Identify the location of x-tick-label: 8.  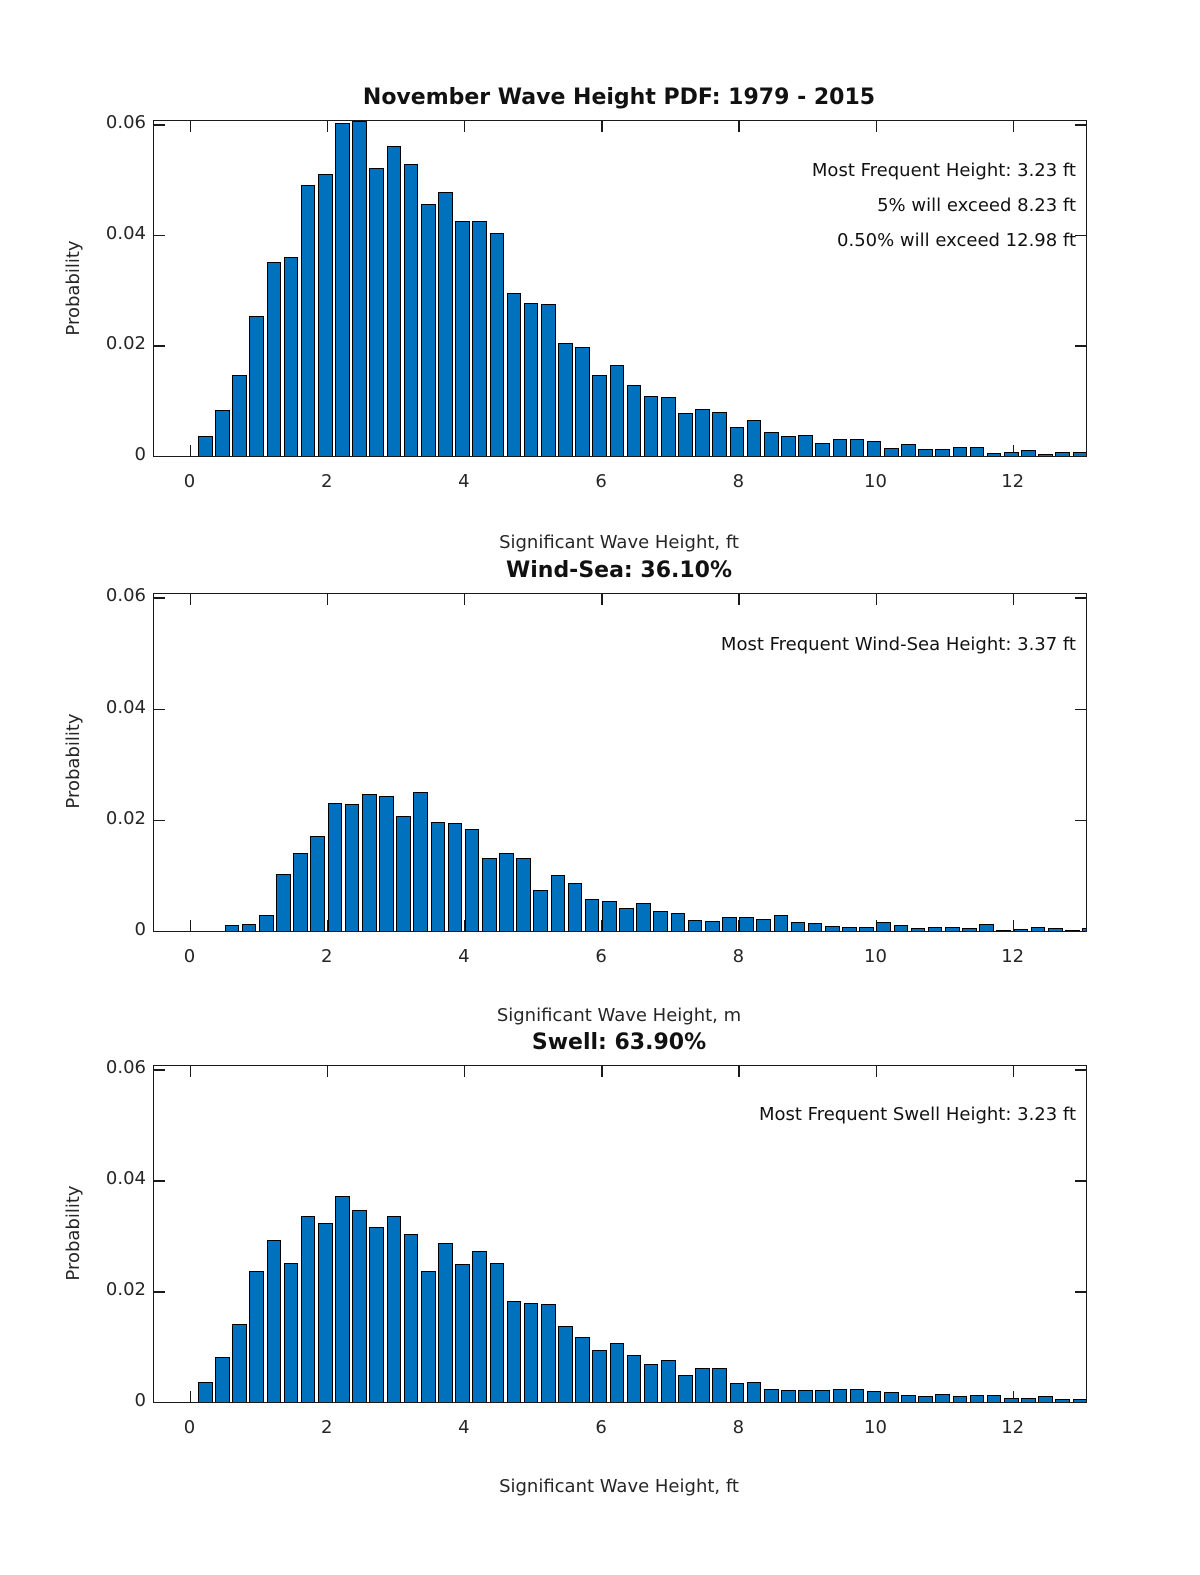
(738, 1427).